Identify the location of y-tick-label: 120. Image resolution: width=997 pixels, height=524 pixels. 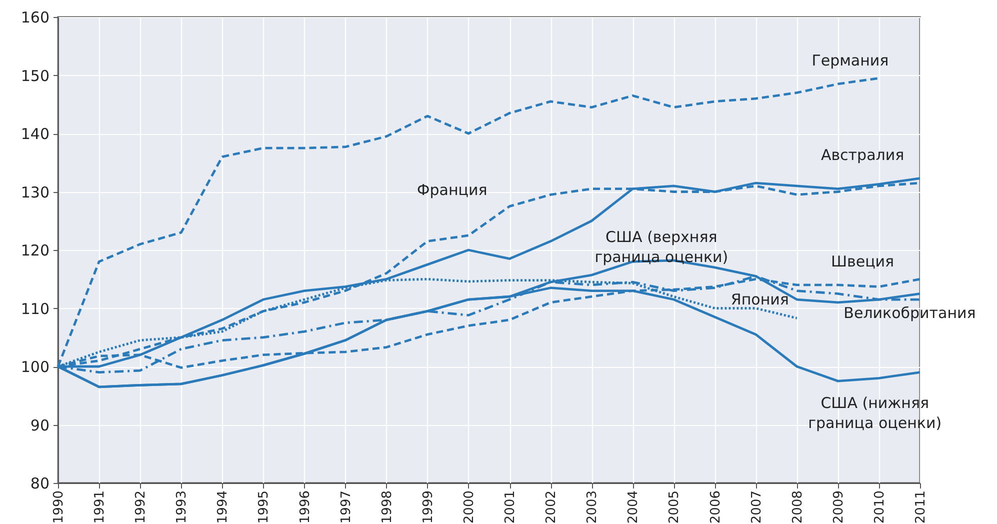
(35, 251).